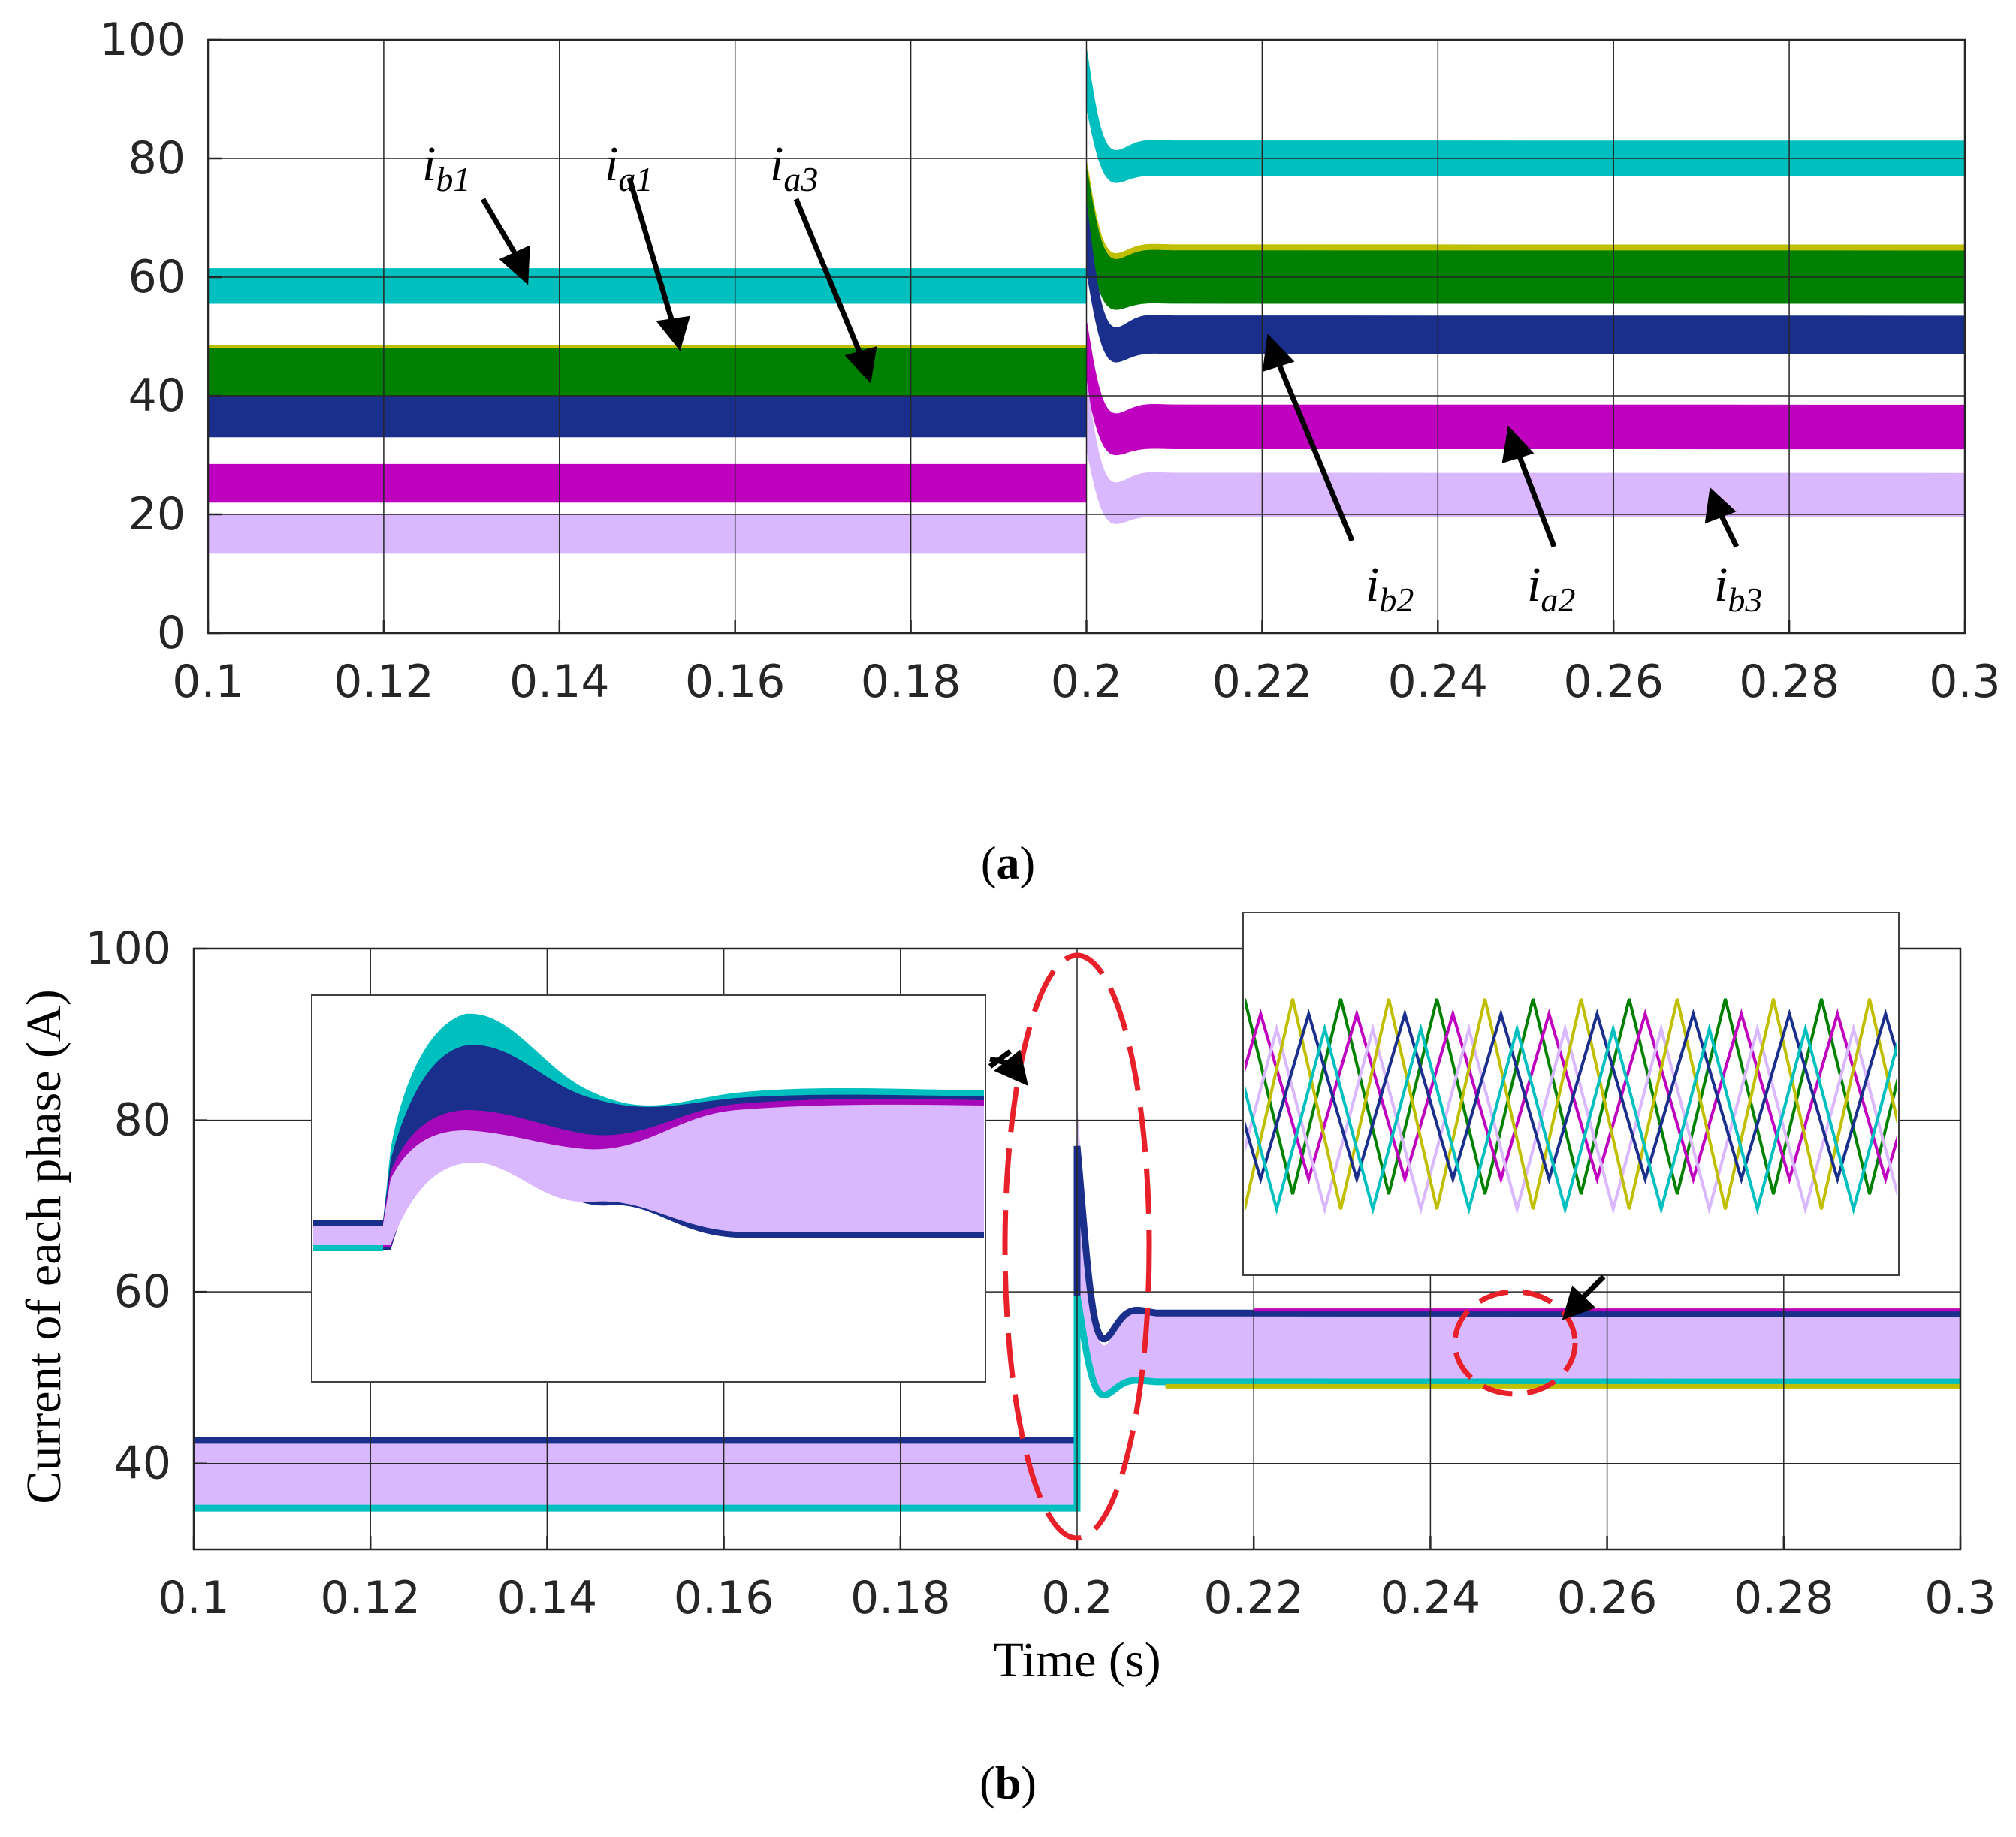 Image resolution: width=2016 pixels, height=1837 pixels. Describe the element at coordinates (651, 251) in the screenshot. I see `arrow-ia1` at that location.